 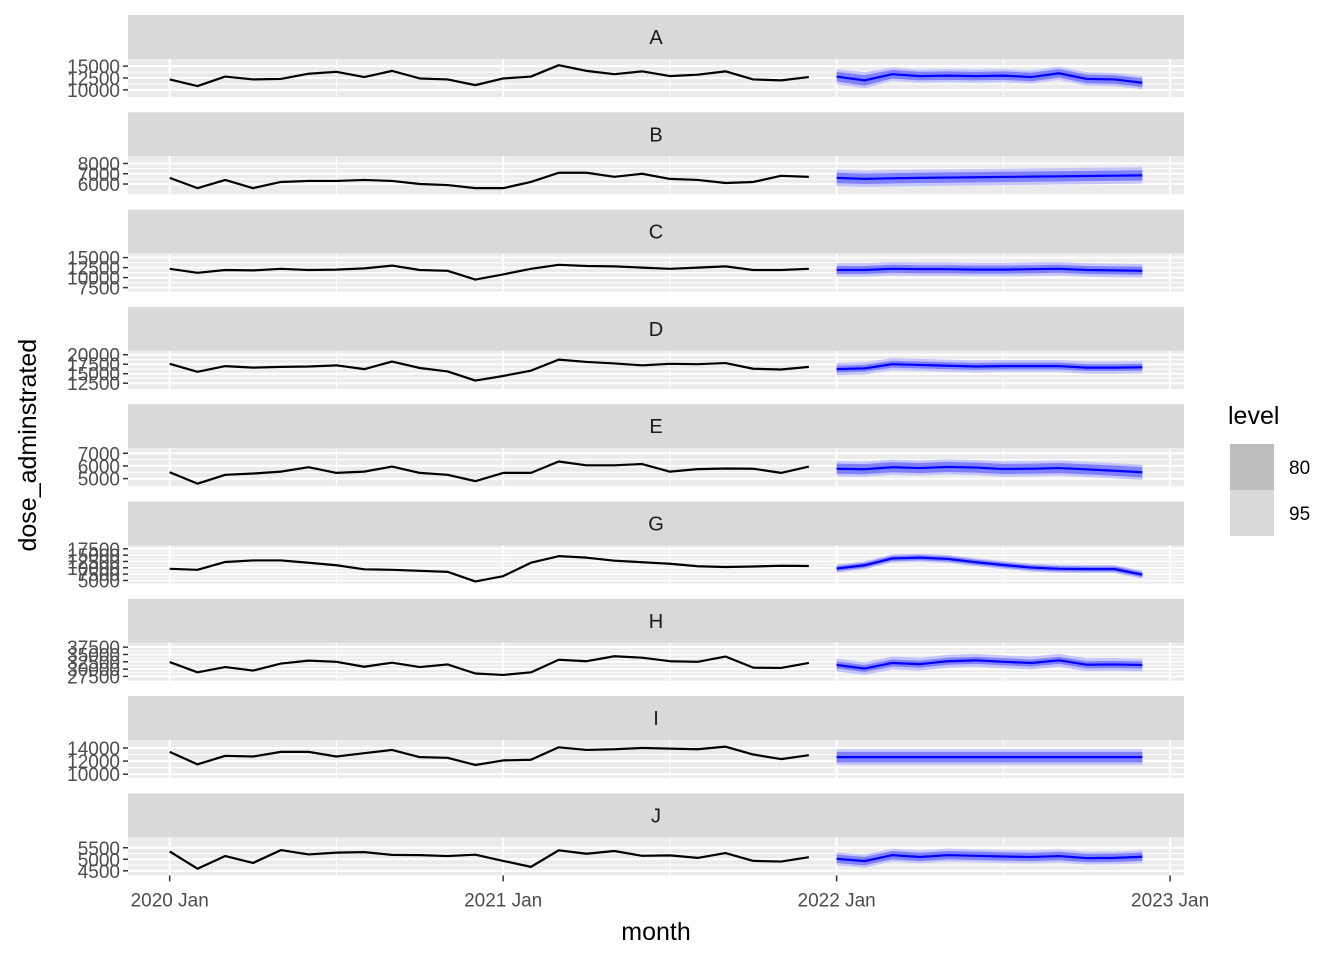 I want to click on x-tick-label: 2021 Jan, so click(x=503, y=900).